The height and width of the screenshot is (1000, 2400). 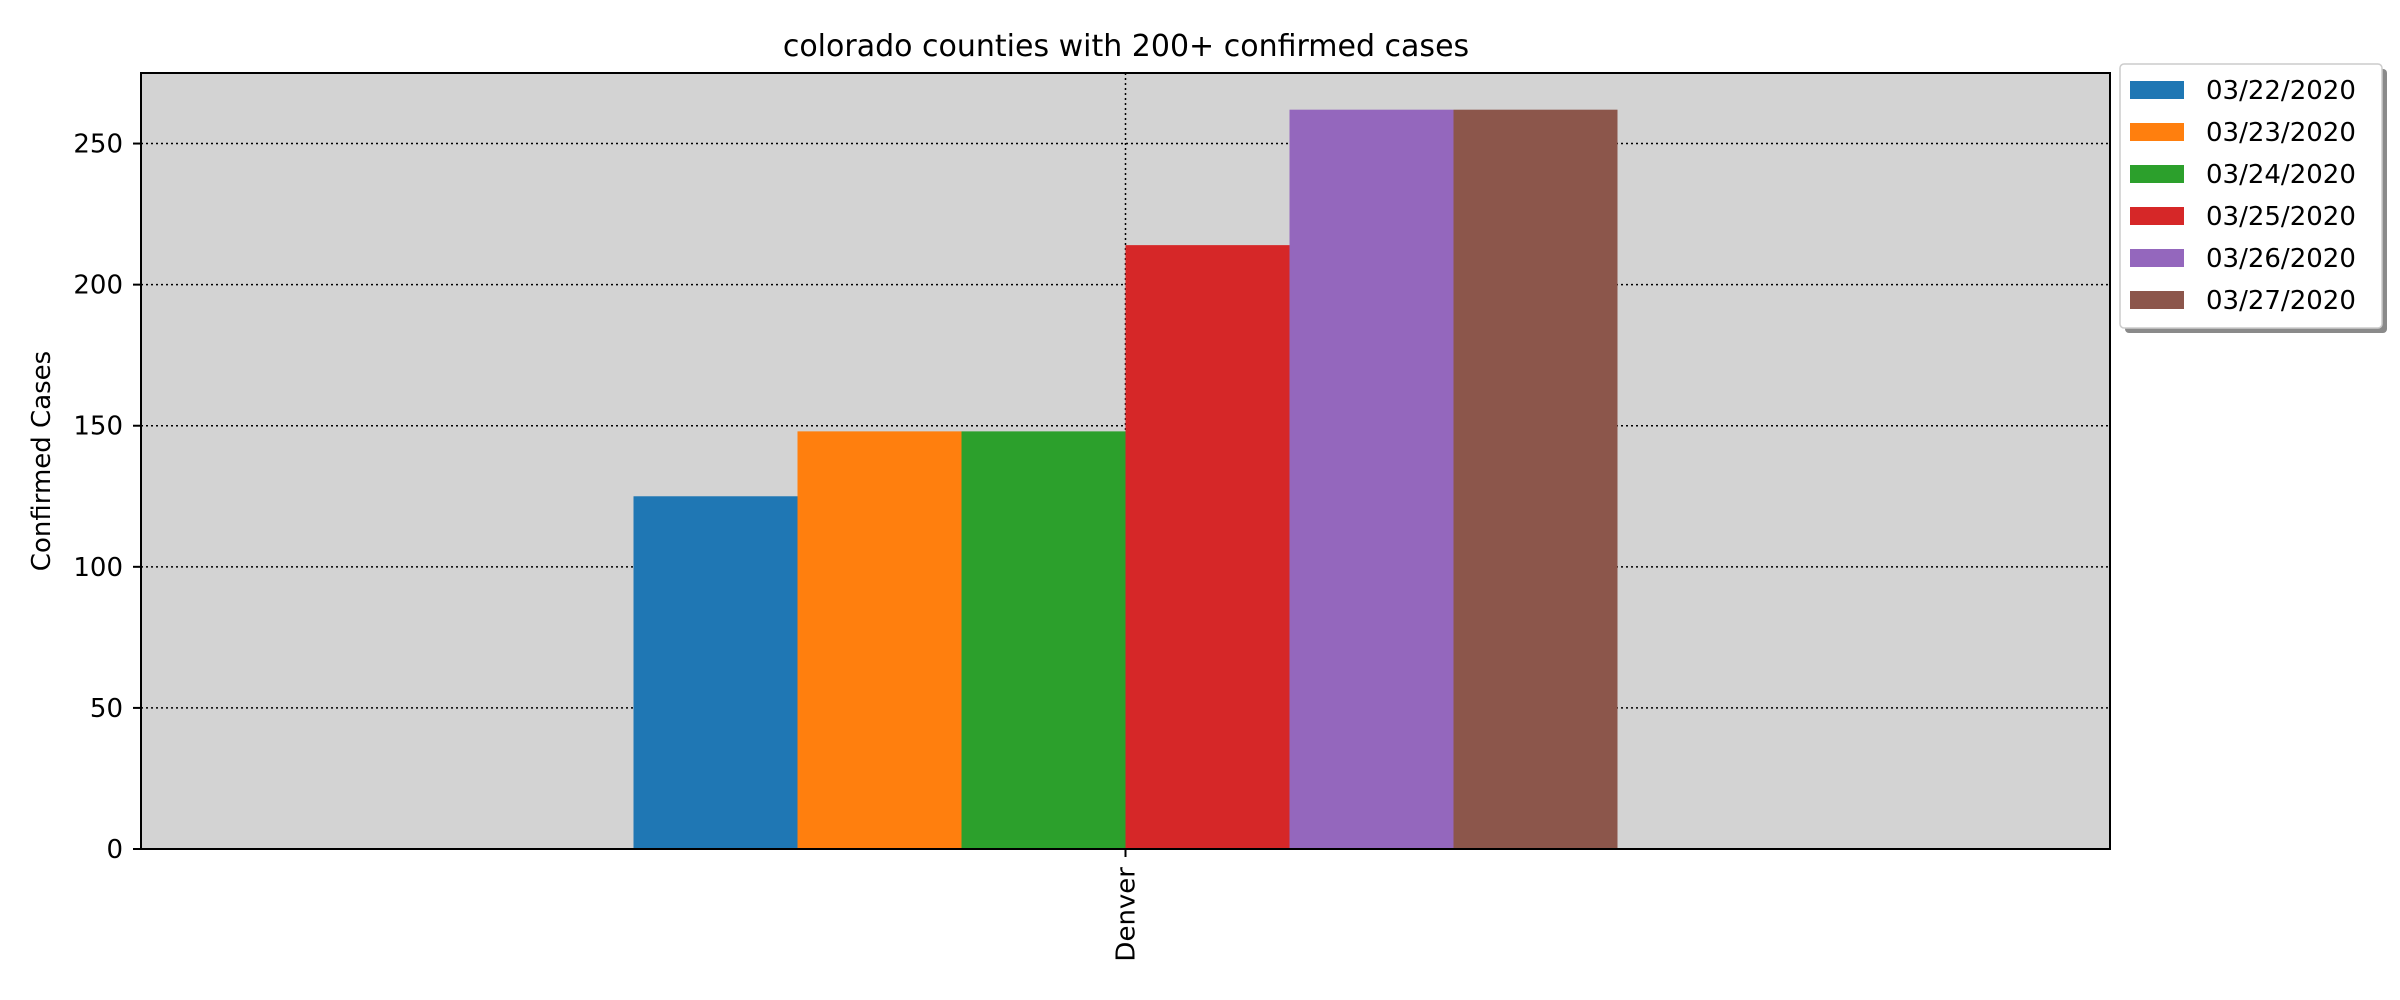 I want to click on legend-label: 03/27/2020, so click(x=2281, y=301).